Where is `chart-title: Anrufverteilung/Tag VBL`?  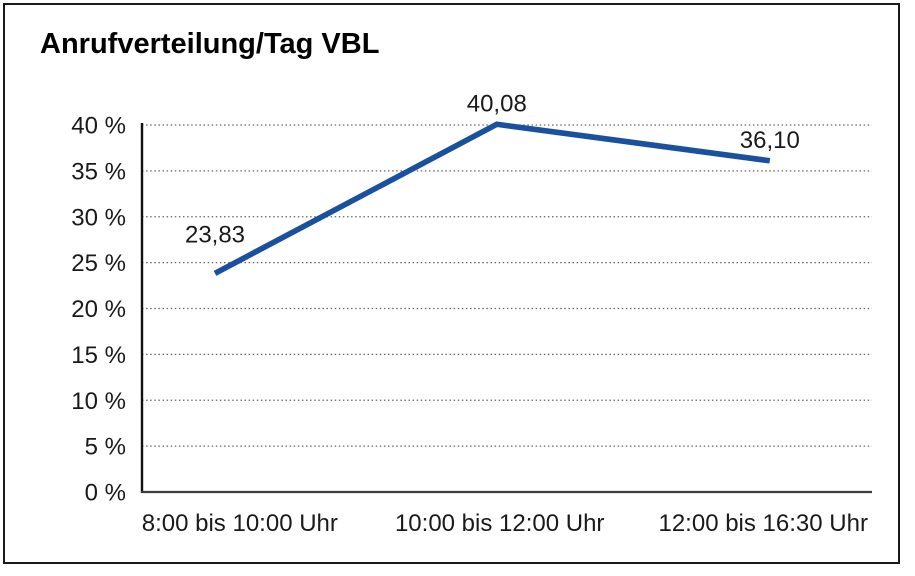 chart-title: Anrufverteilung/Tag VBL is located at coordinates (210, 44).